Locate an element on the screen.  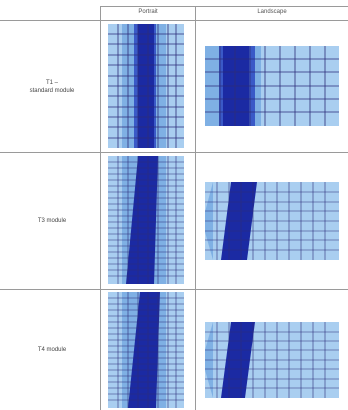
row-label-t4-line1: T4 module is located at coordinates (52, 350).